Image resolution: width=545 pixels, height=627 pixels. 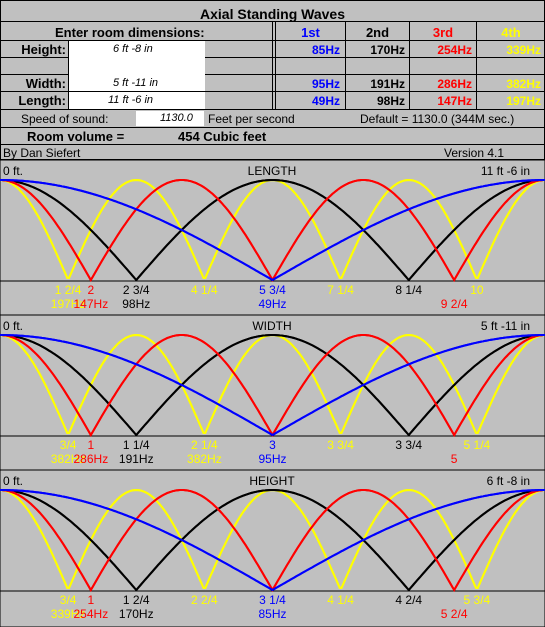 What do you see at coordinates (325, 101) in the screenshot?
I see `length-1st-freq: 49Hz` at bounding box center [325, 101].